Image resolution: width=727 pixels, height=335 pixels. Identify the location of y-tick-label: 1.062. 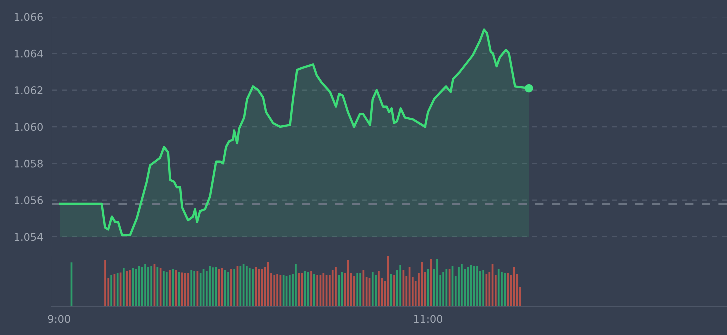
(28, 90).